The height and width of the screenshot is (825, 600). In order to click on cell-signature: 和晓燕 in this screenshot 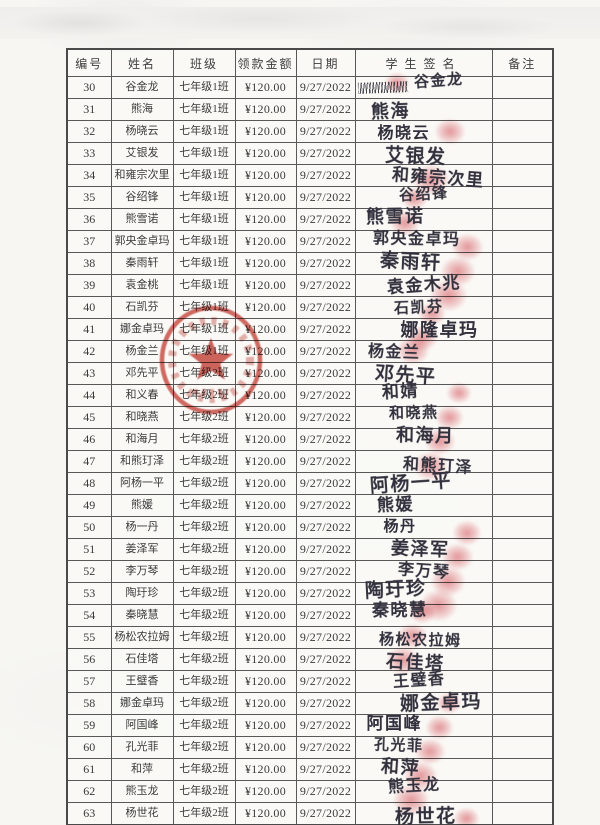, I will do `click(423, 416)`.